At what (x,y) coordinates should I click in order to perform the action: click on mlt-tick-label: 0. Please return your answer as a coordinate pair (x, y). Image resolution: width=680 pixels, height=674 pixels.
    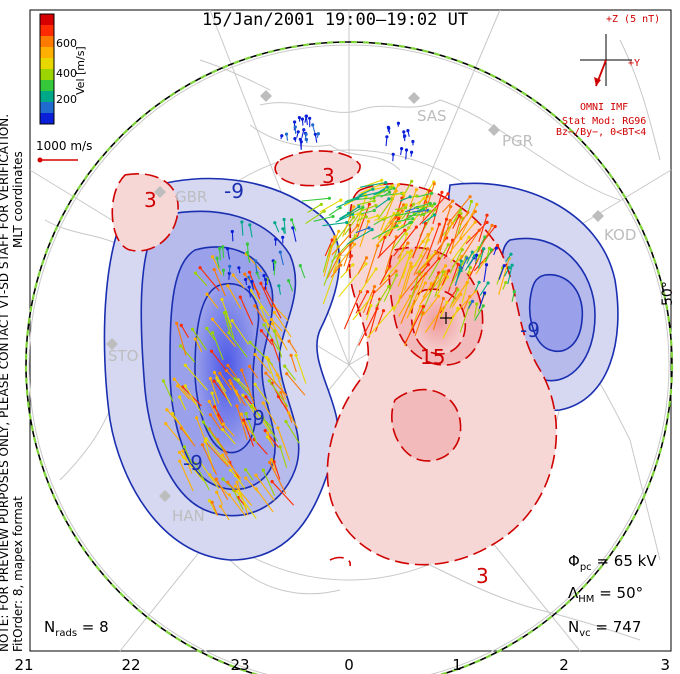
    Looking at the image, I should click on (349, 665).